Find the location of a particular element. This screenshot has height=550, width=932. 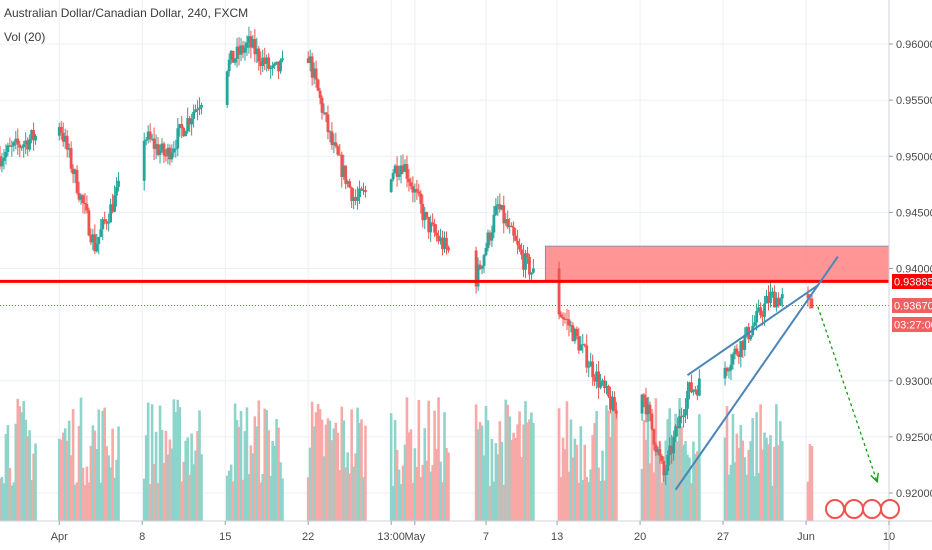

time-axis: Apr 8 15 22 13:00 May 7 13 20 27 Jun 10 is located at coordinates (473, 532).